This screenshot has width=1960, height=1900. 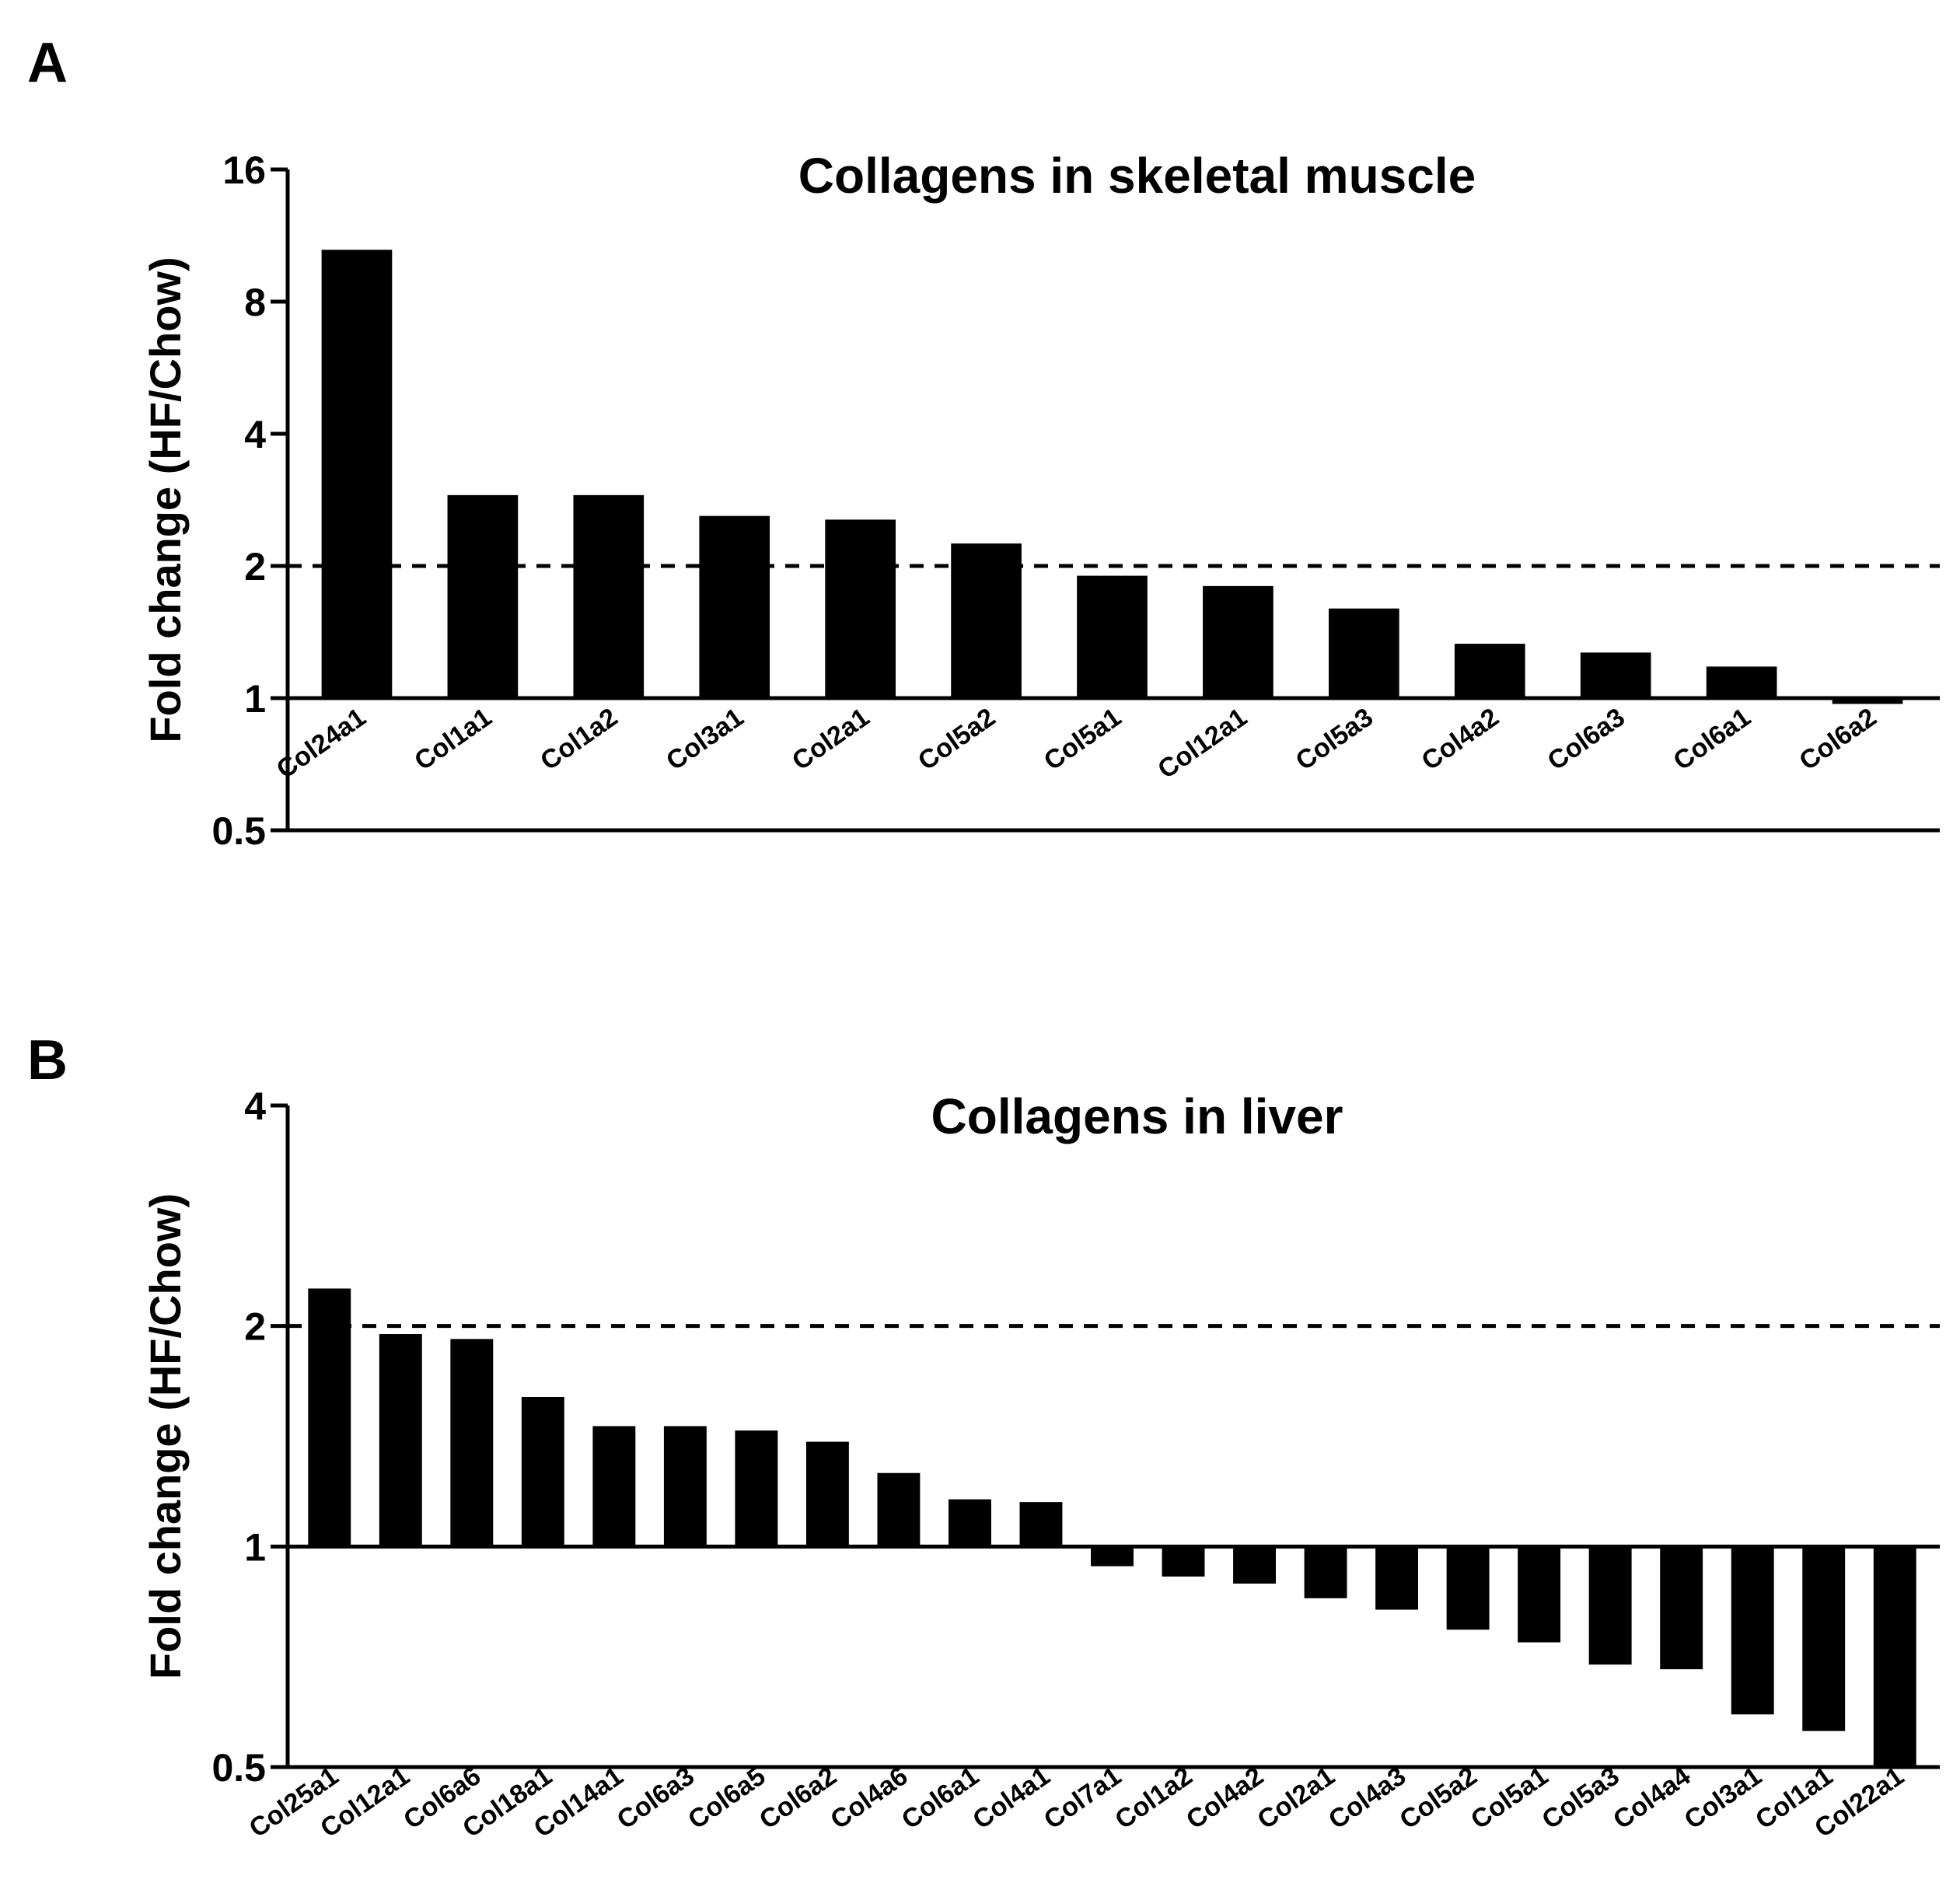 I want to click on bar-col14a1, so click(x=614, y=1486).